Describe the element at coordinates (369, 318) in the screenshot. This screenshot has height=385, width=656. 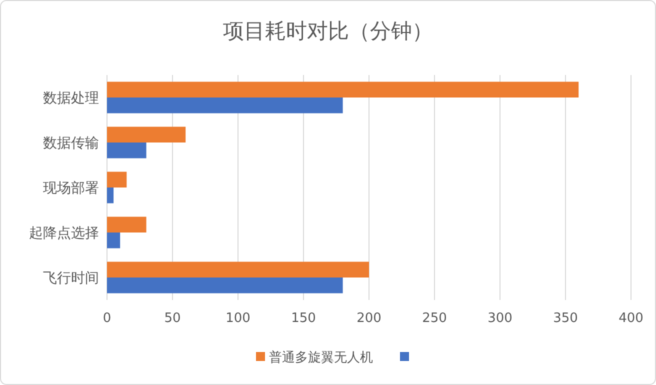
I see `x-tick-label: 200` at that location.